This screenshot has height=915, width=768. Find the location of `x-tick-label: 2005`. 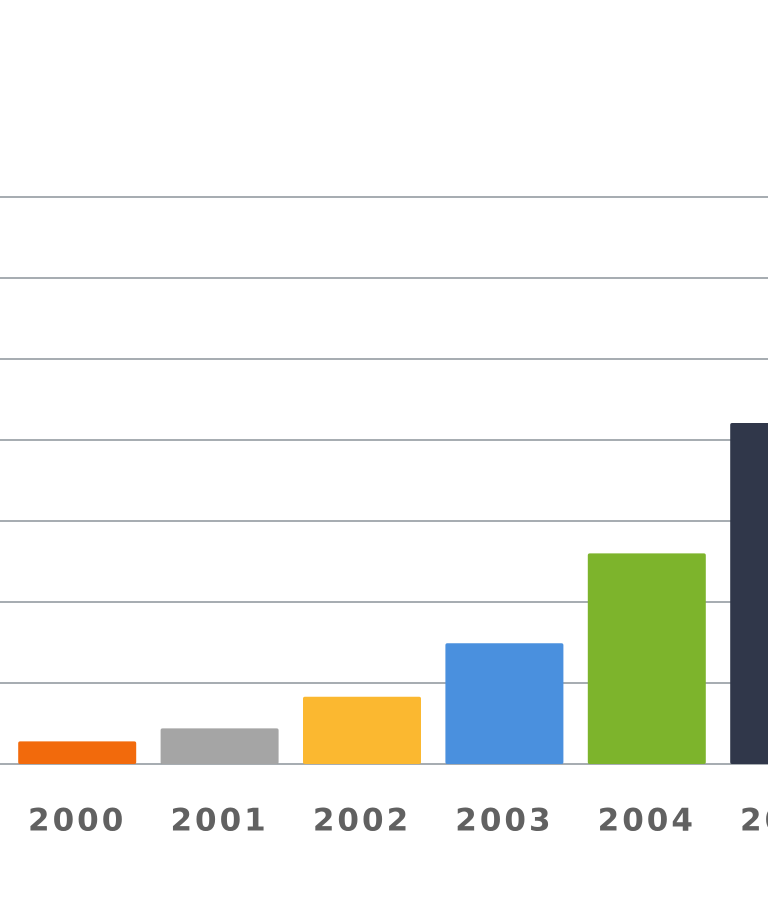

x-tick-label: 2005 is located at coordinates (754, 821).